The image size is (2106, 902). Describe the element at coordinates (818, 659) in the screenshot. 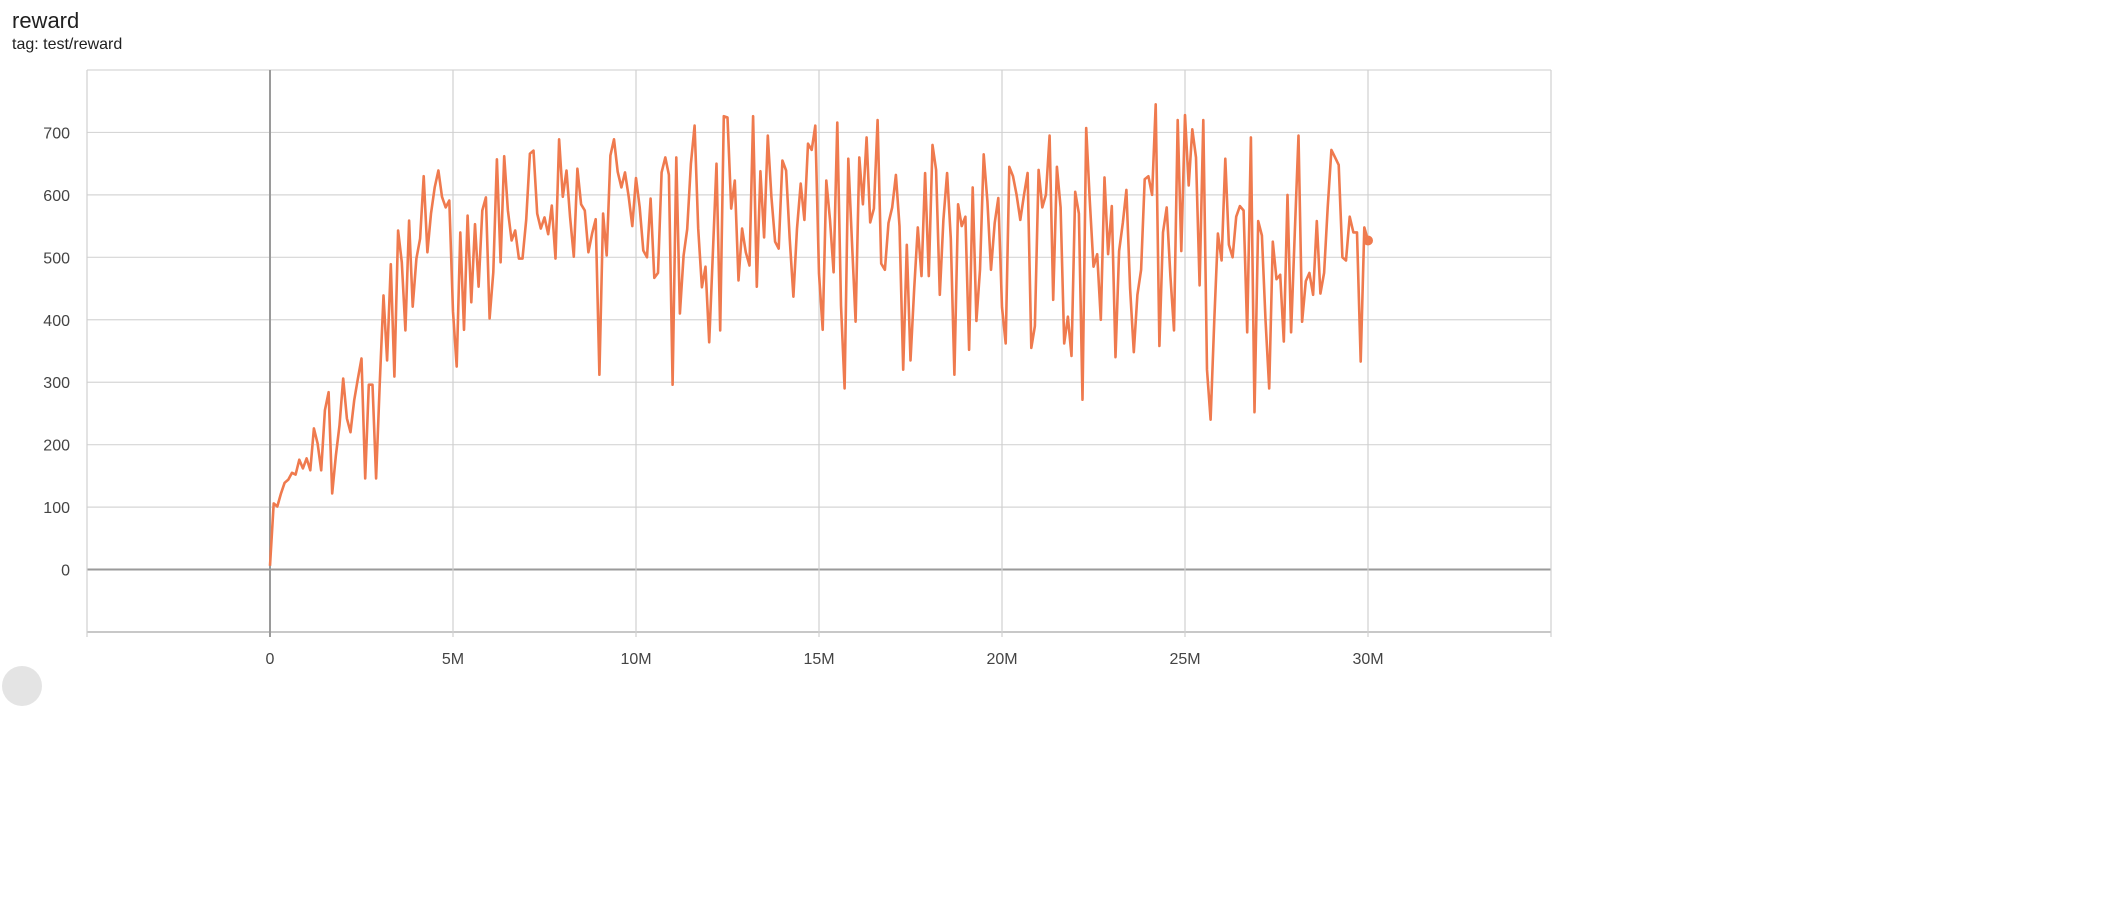

I see `x-tick-label: 15M` at that location.